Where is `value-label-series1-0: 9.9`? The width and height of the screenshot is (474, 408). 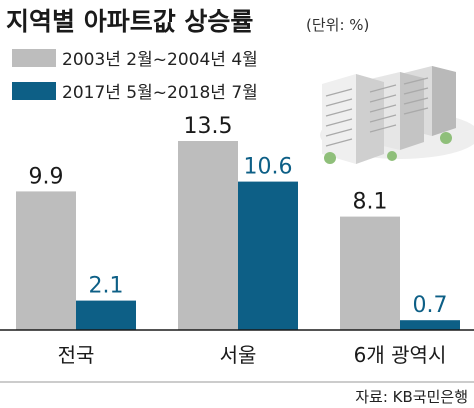 value-label-series1-0: 9.9 is located at coordinates (46, 176).